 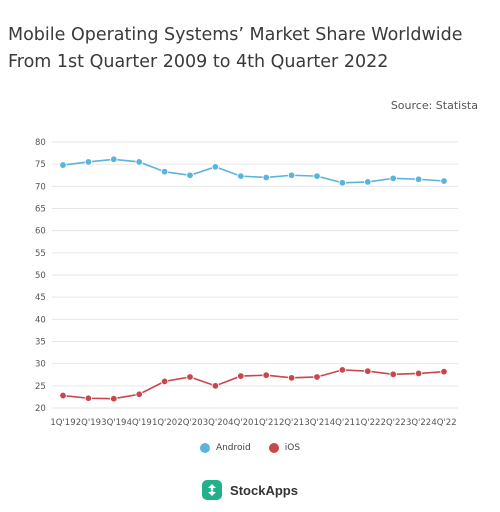 I want to click on y-tick-label: 25, so click(x=40, y=387).